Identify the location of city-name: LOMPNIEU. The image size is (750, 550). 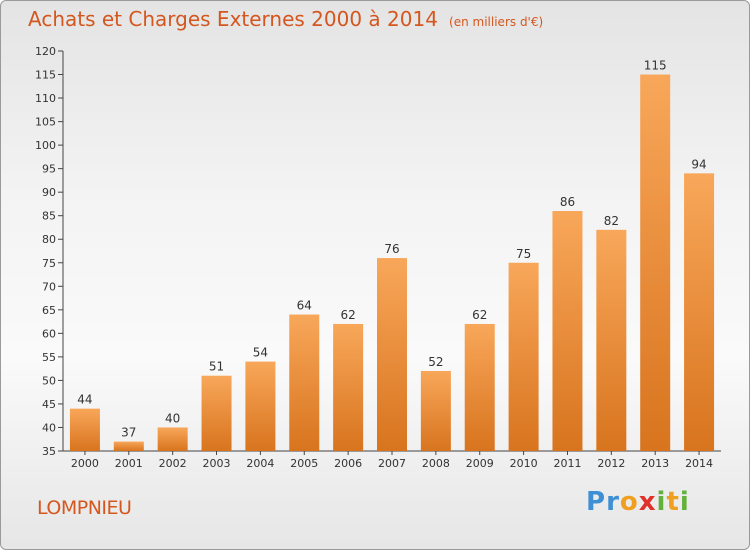
(84, 508).